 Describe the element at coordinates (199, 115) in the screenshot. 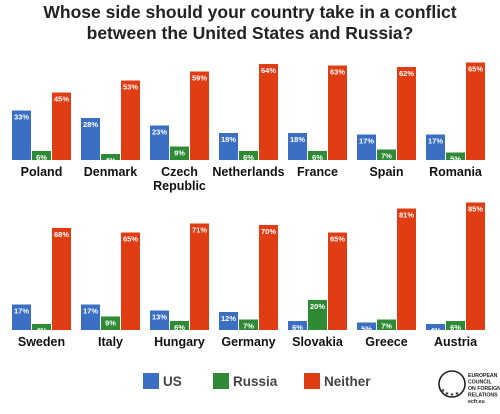

I see `bar-czech-republic-neither` at that location.